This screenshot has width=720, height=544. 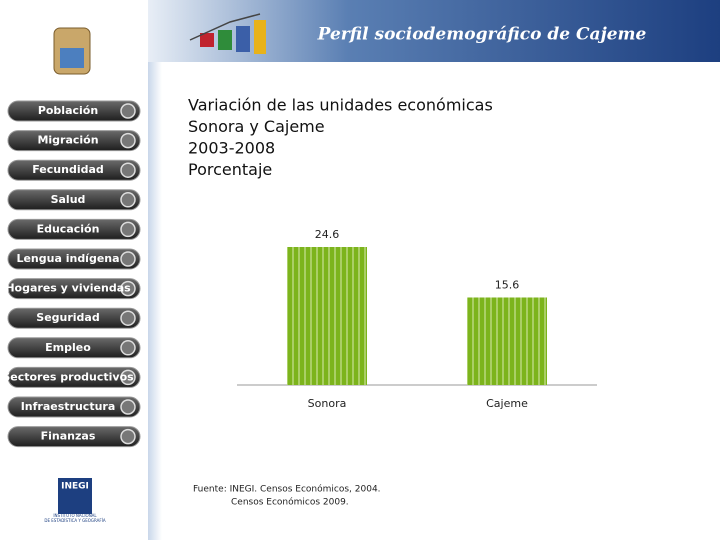 I want to click on nav-button: Hogares y viviendas, so click(x=73, y=289).